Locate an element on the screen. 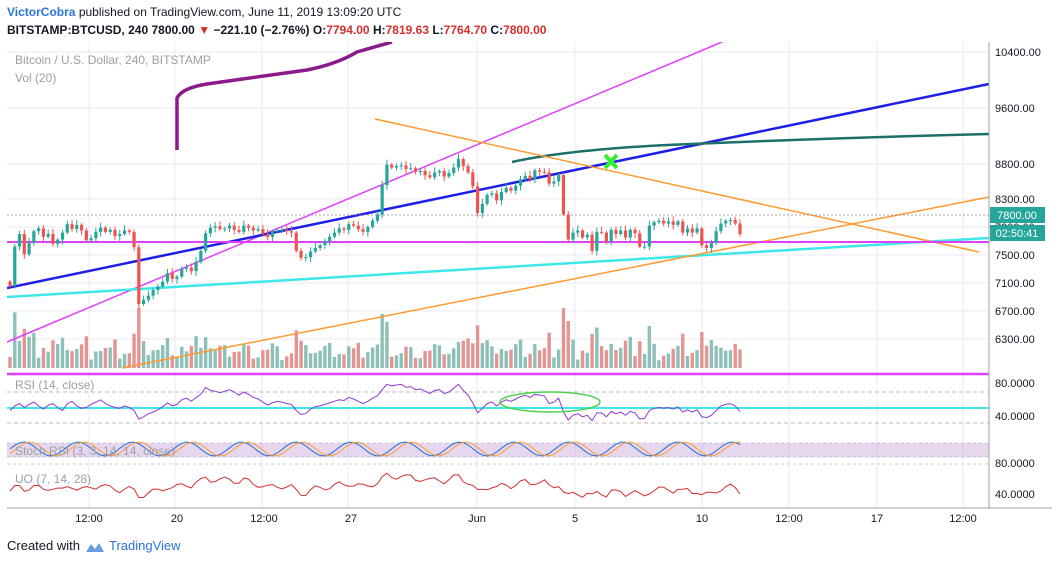 Image resolution: width=1058 pixels, height=563 pixels. time-tick-label: Jun is located at coordinates (477, 519).